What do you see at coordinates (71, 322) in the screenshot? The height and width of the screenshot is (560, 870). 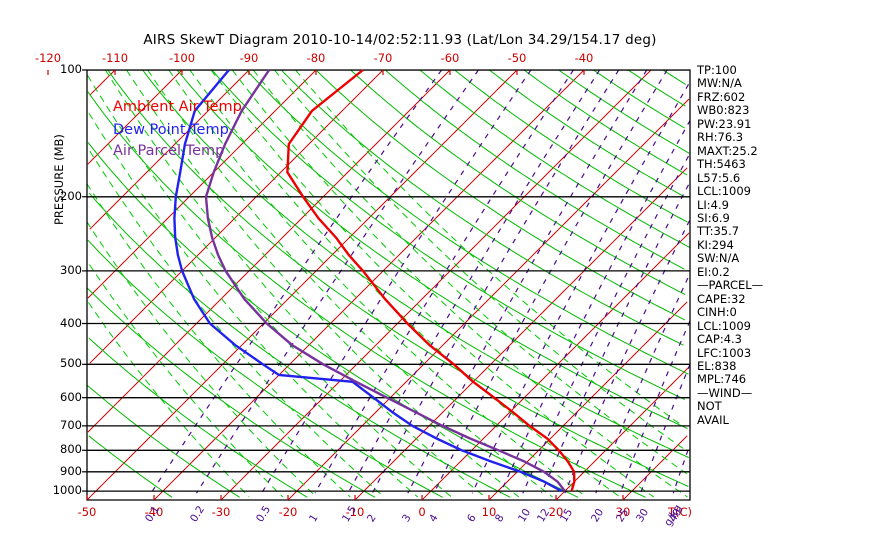 I see `pressure-tick-label: 400` at bounding box center [71, 322].